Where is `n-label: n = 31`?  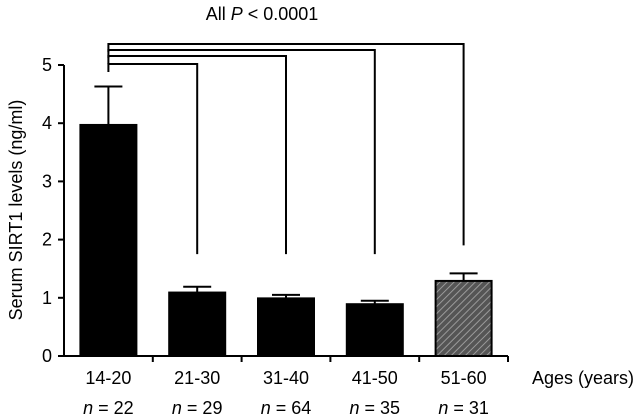
n-label: n = 31 is located at coordinates (463, 408).